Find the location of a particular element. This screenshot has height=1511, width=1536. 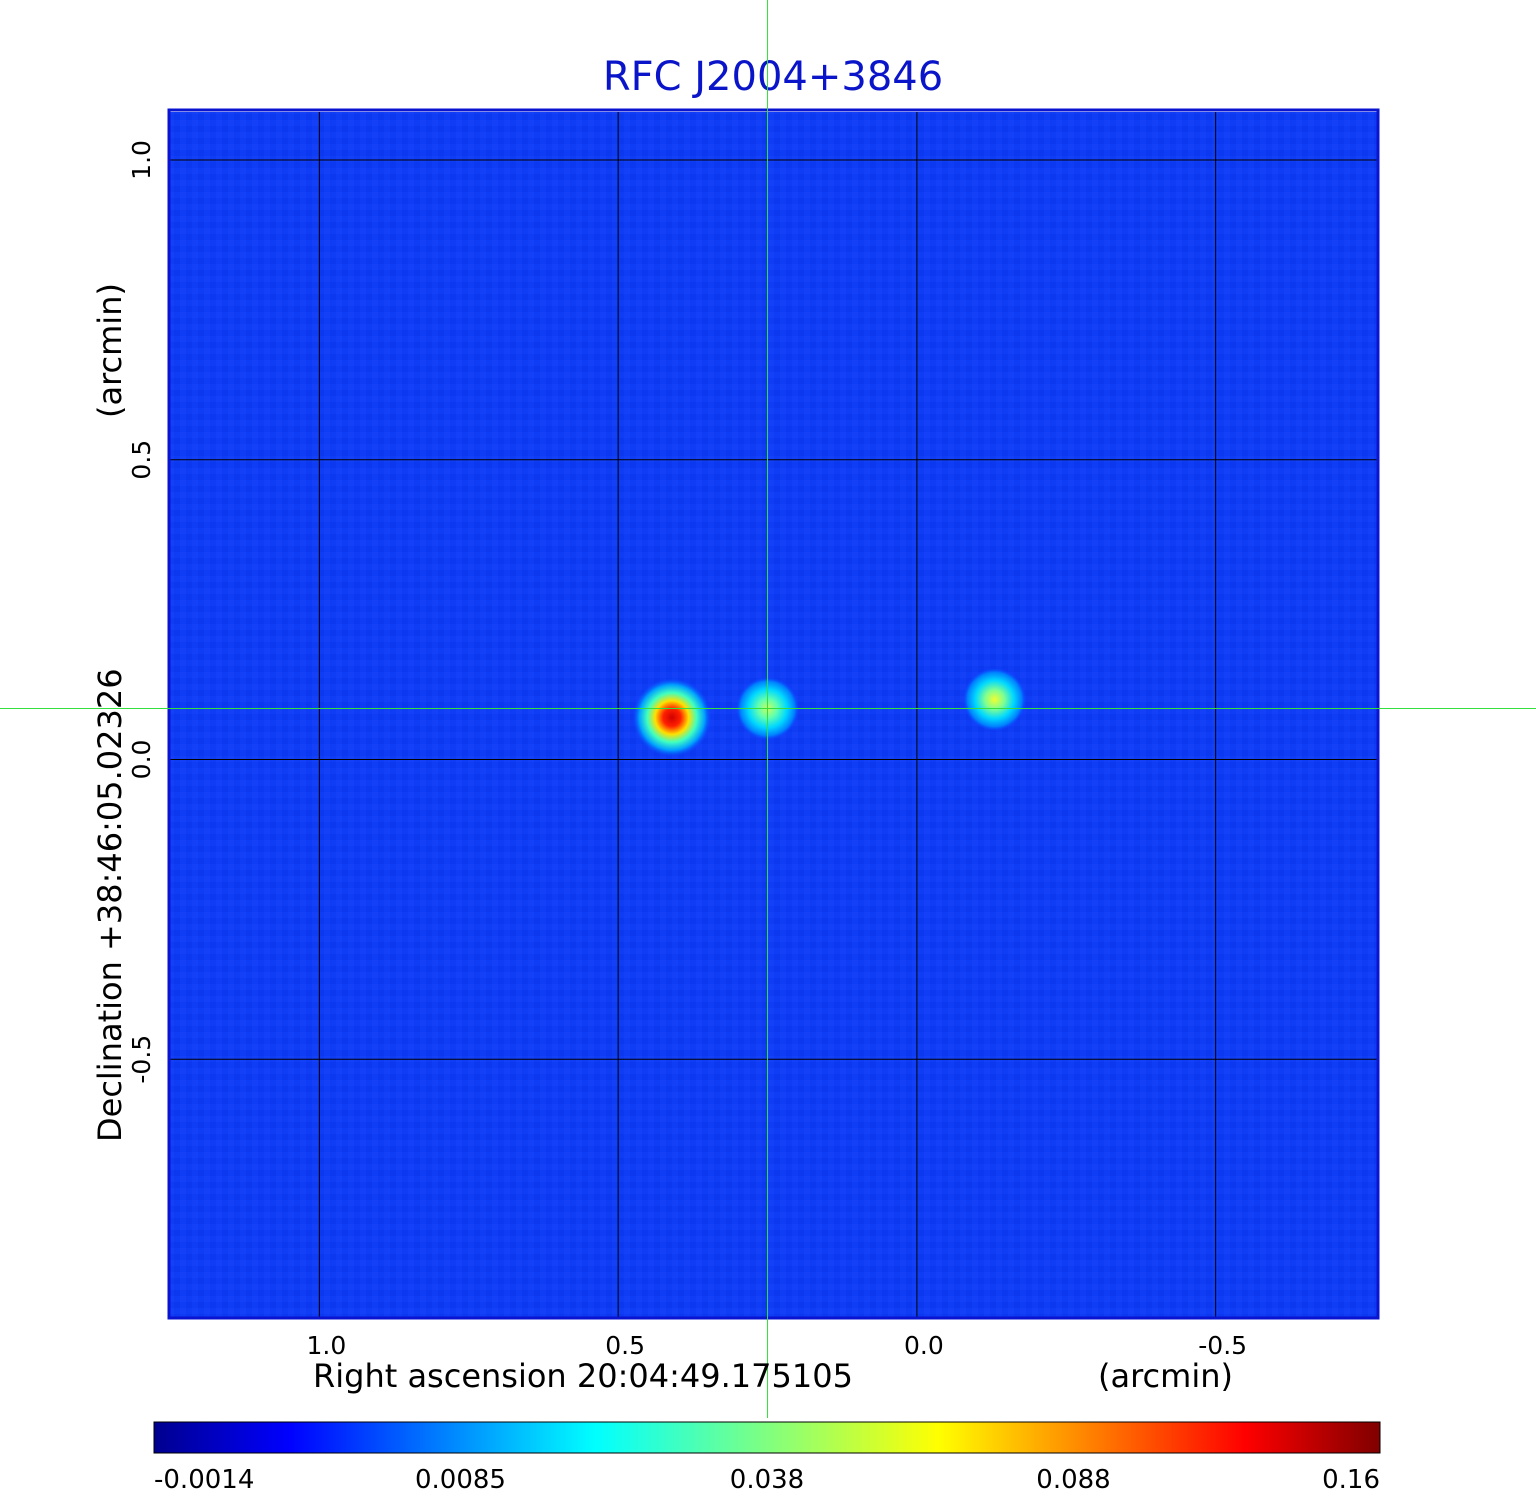

colorbar-tick-label: 0.088 is located at coordinates (1073, 1480).